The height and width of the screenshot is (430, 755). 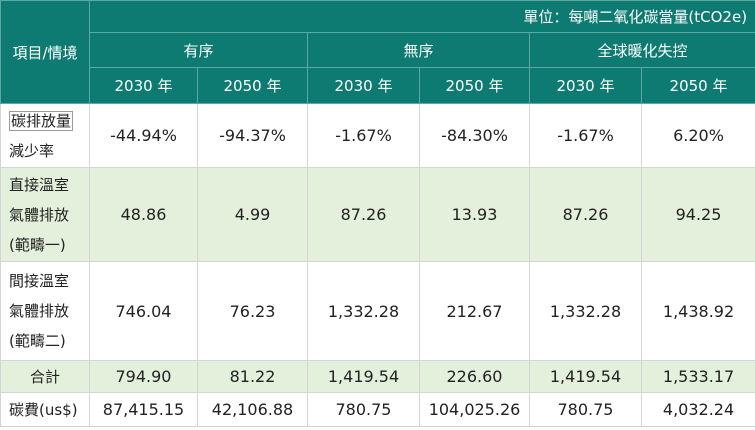 I want to click on row-label-carbon-fee: 碳費(us$), so click(x=45, y=409).